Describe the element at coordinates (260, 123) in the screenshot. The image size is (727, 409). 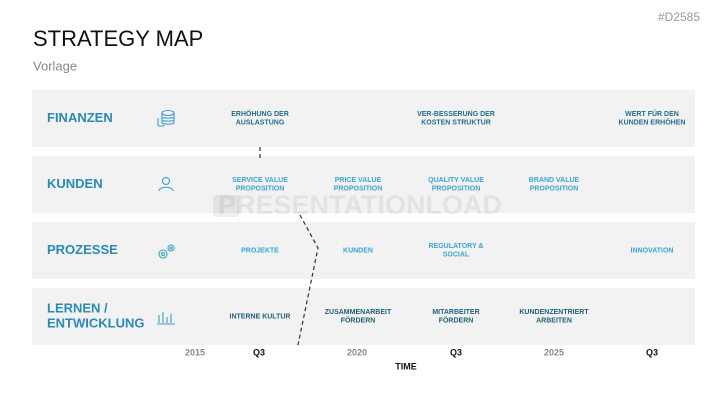
I see `cell-text: AUSLASTUNG` at that location.